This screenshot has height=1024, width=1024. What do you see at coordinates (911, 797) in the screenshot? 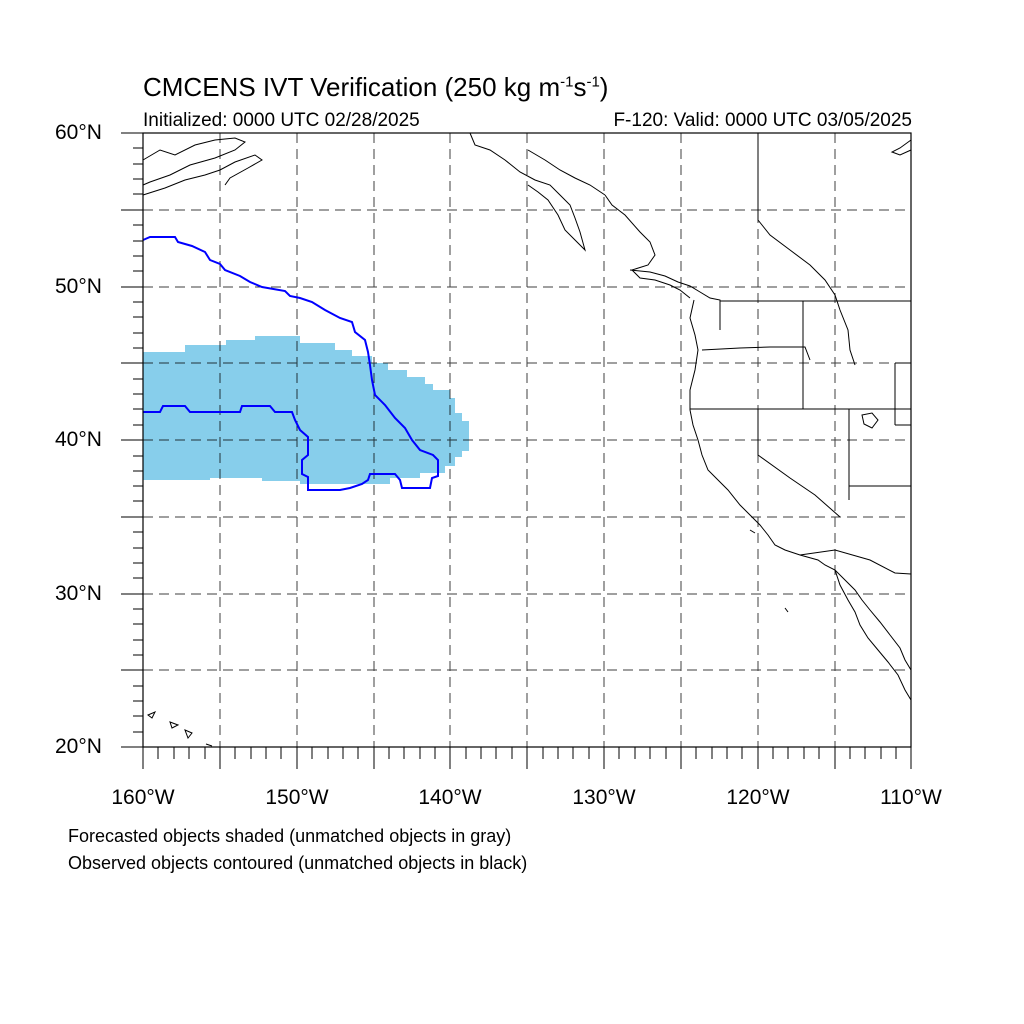
I see `lon-label-110w: 110°W` at bounding box center [911, 797].